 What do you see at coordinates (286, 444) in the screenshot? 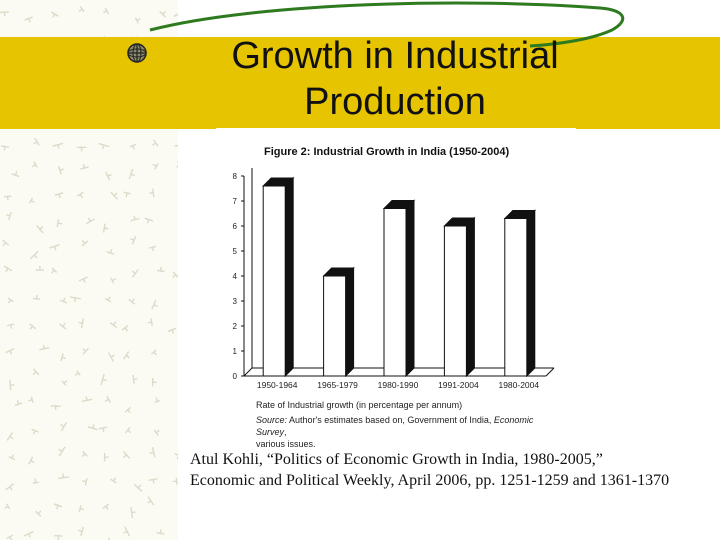
I see `source-line2: various issues.` at bounding box center [286, 444].